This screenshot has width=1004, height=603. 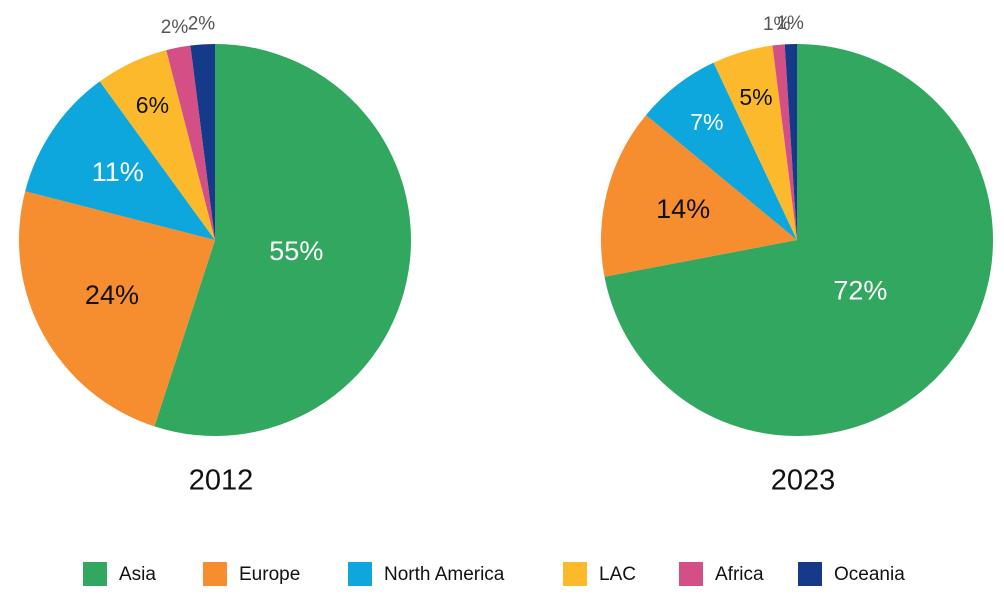 What do you see at coordinates (755, 97) in the screenshot?
I see `value-label: 5%` at bounding box center [755, 97].